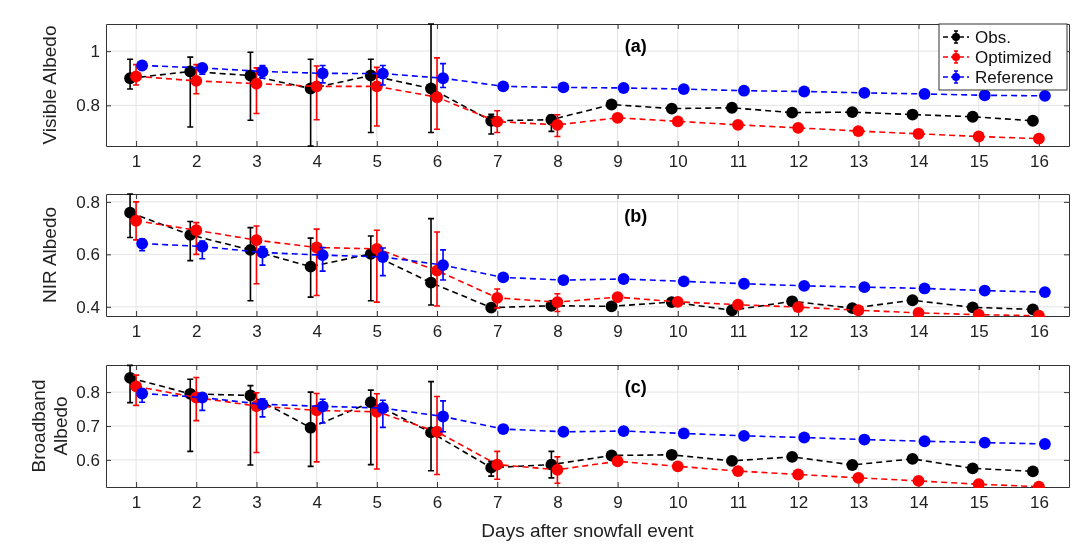 This screenshot has width=1076, height=547. I want to click on x-tick-label: 14, so click(919, 503).